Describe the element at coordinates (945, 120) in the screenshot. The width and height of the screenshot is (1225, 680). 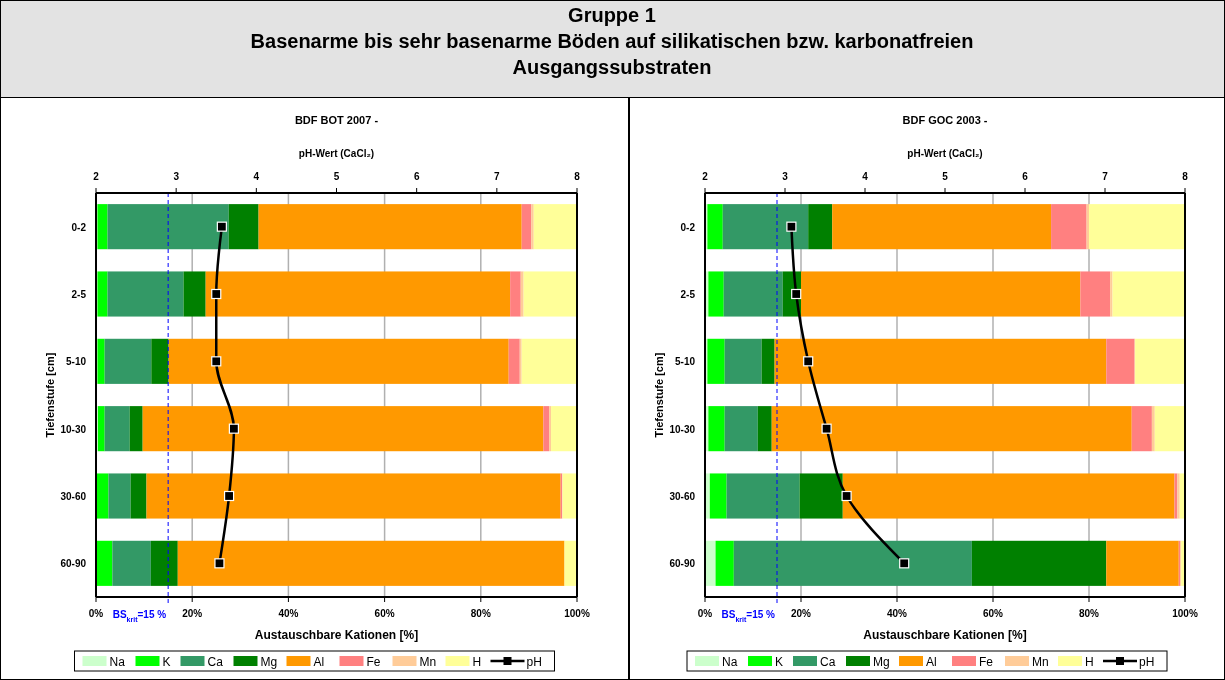
I see `chart-title: BDF GOC 2003 -` at that location.